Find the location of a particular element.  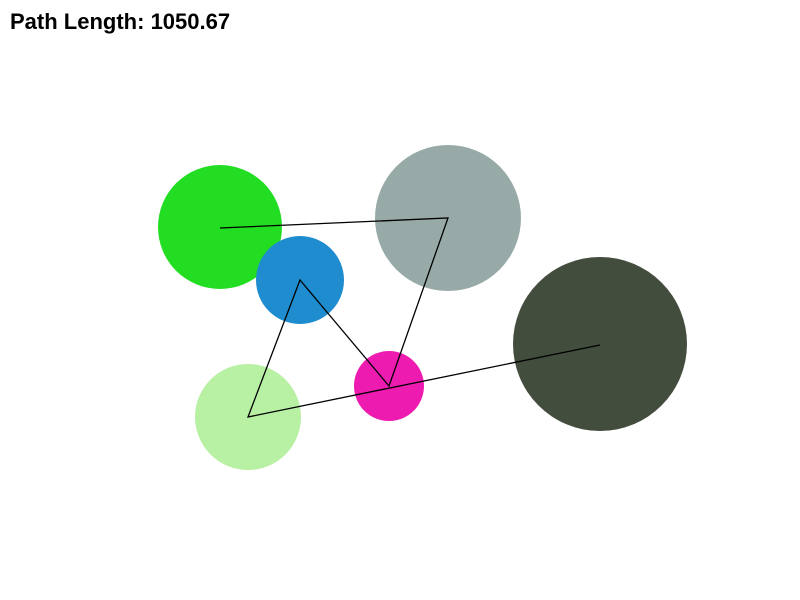

green-node is located at coordinates (220, 227).